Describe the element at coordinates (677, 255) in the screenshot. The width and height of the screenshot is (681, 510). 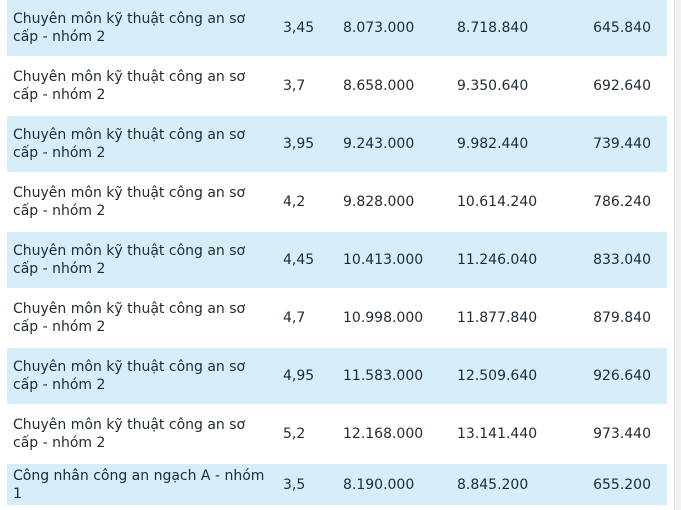
I see `page-scroll-edge` at that location.